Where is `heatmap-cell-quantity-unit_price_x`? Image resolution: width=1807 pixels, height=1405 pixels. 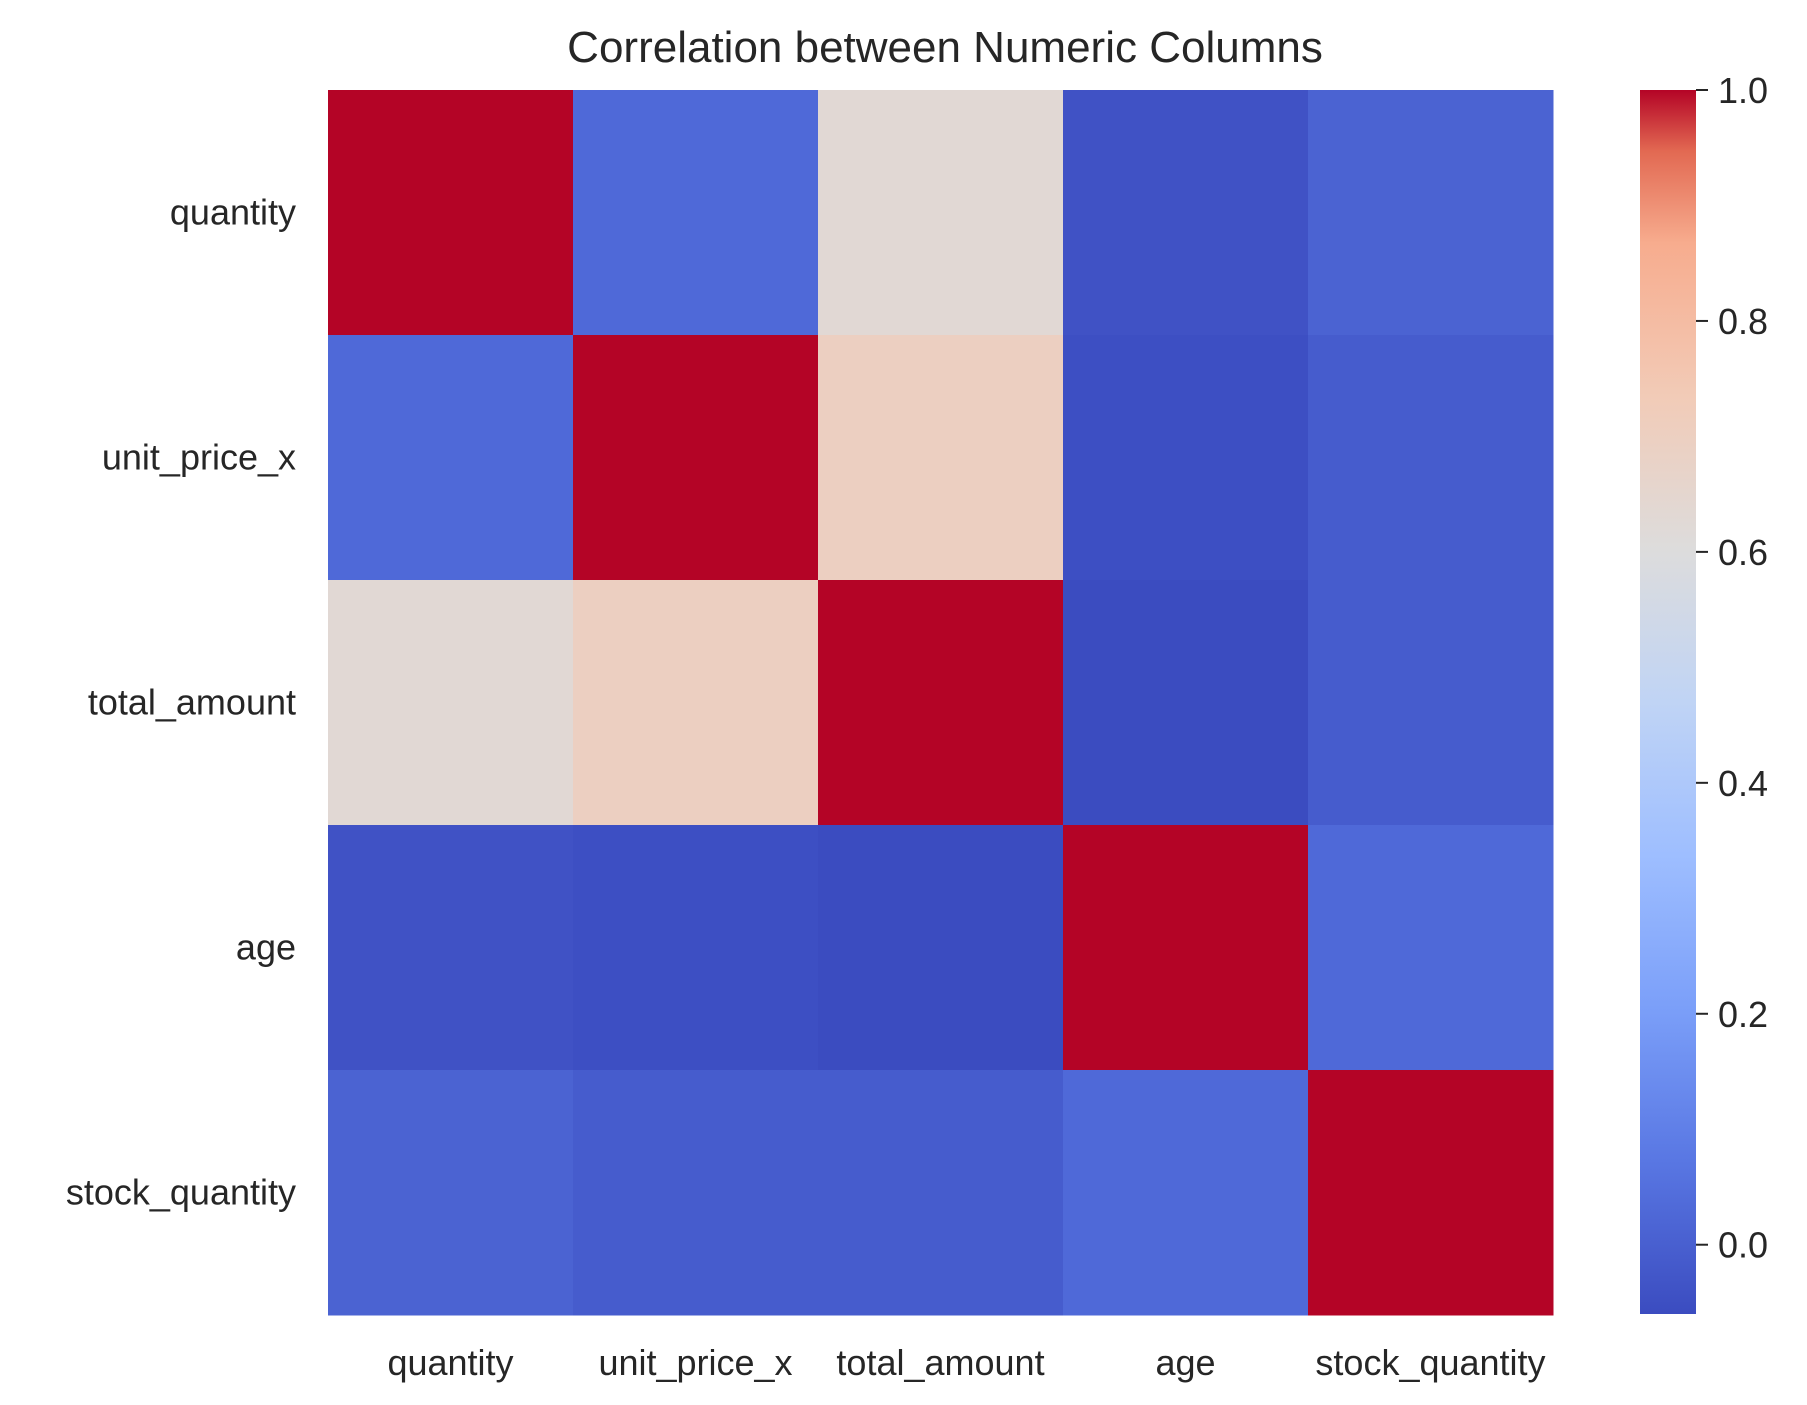 heatmap-cell-quantity-unit_price_x is located at coordinates (696, 213).